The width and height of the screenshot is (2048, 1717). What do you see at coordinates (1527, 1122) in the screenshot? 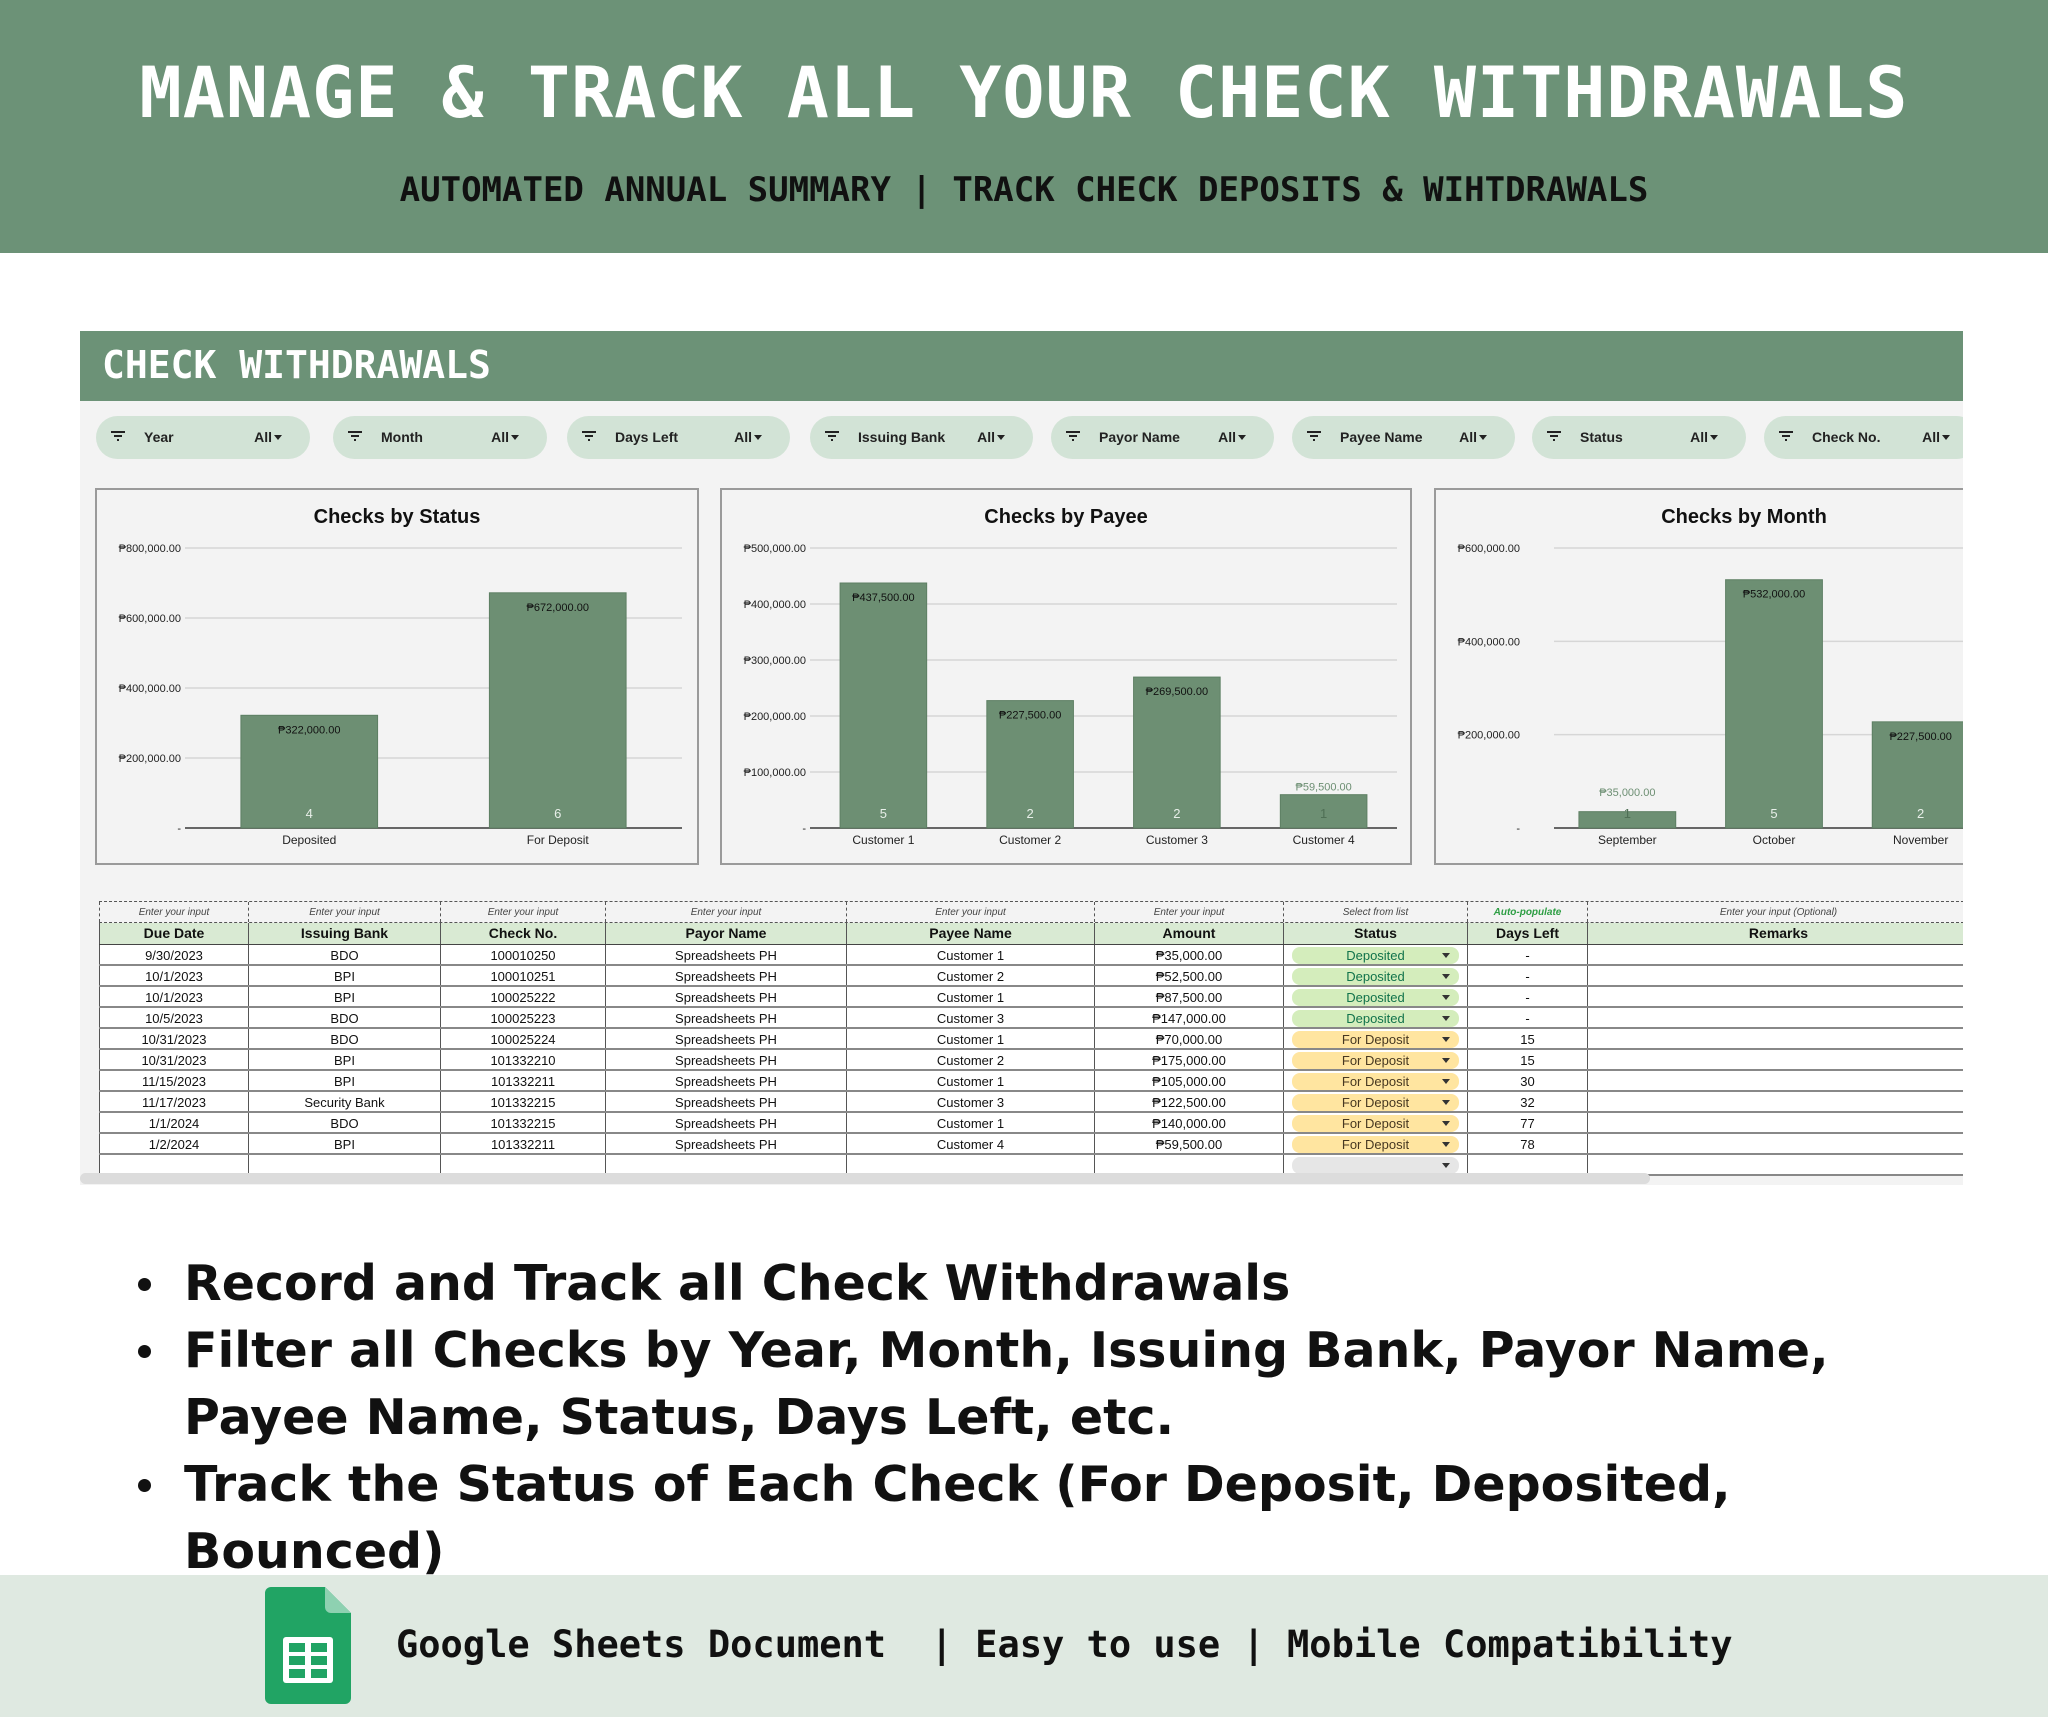
I see `cell-days-left: 77` at bounding box center [1527, 1122].